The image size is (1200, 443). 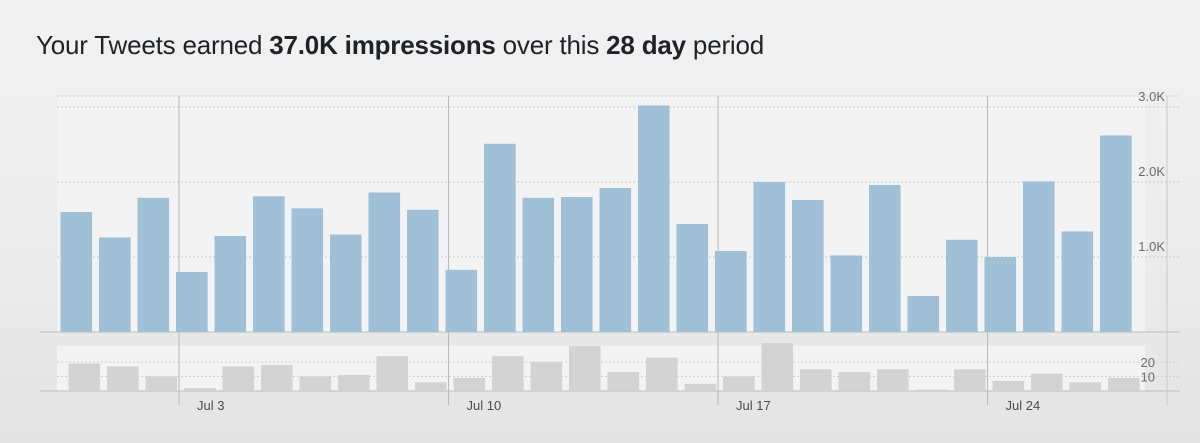 I want to click on x-tick-label: Jul 3, so click(x=210, y=405).